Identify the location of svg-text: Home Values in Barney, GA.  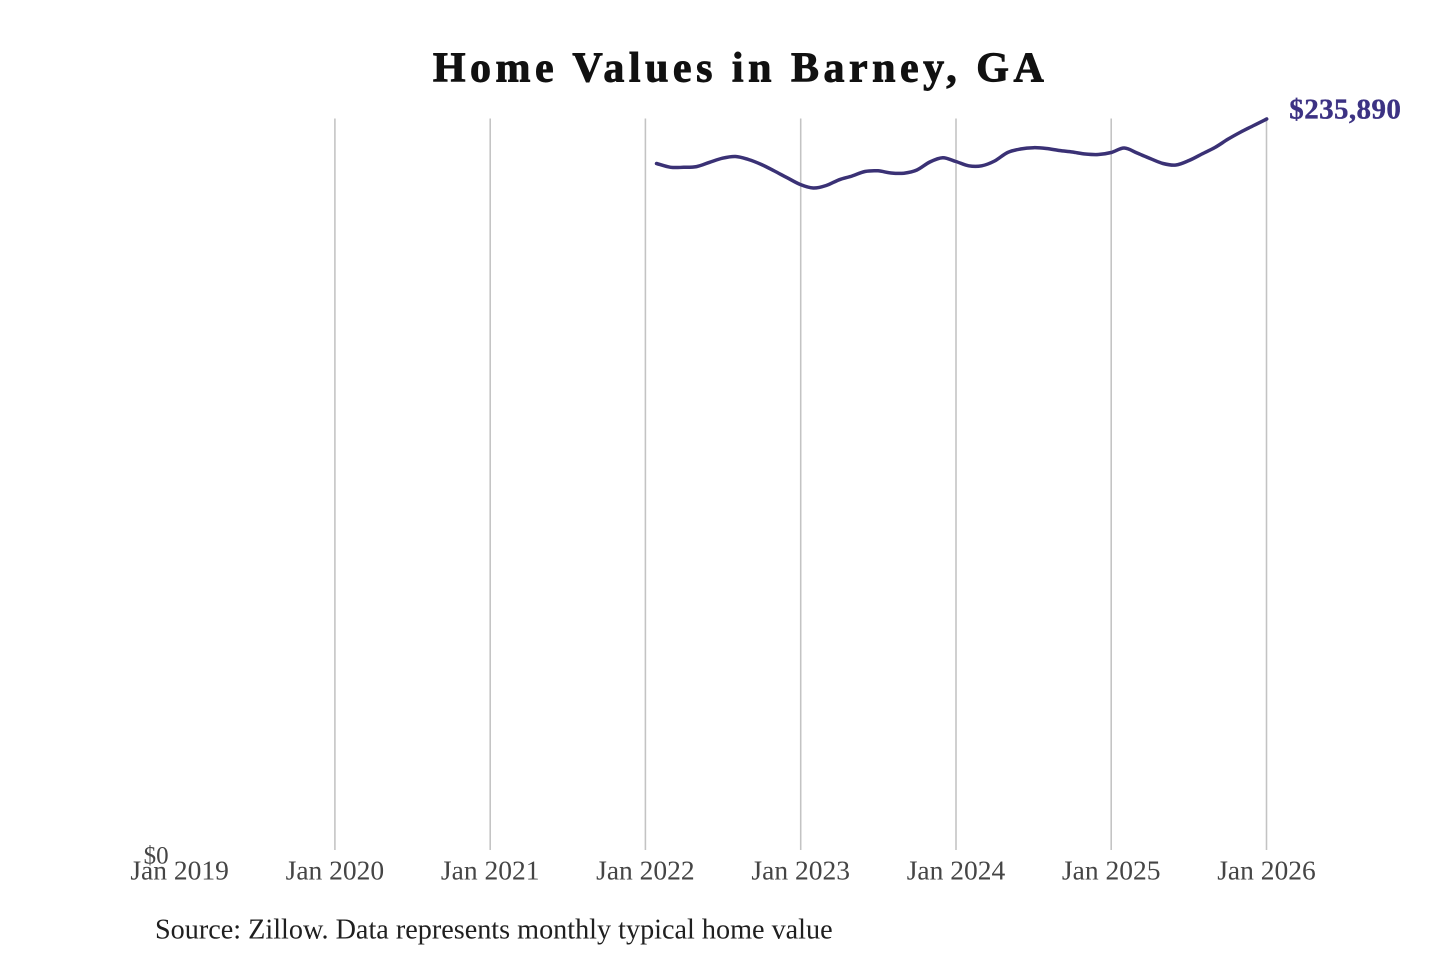
(740, 68).